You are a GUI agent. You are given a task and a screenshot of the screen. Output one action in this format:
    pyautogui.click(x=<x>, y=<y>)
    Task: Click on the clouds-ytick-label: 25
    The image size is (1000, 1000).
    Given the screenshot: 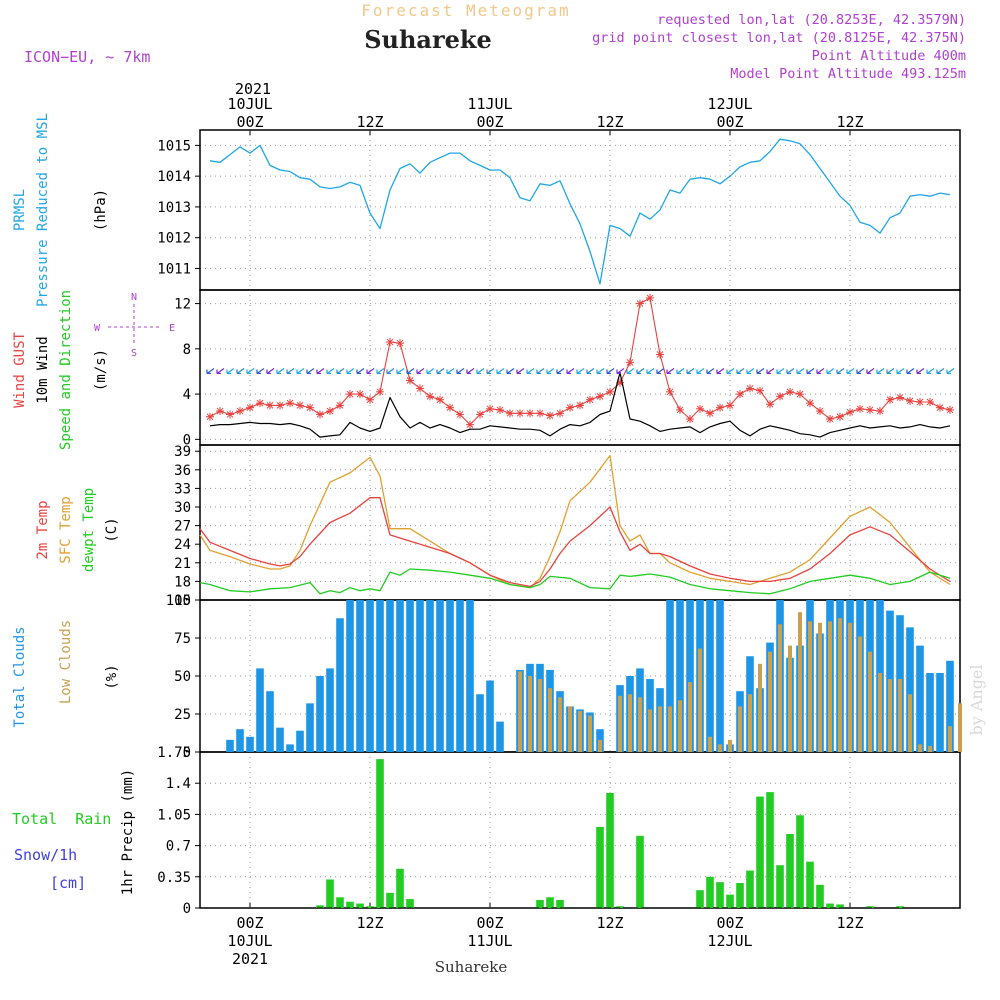 What is the action you would take?
    pyautogui.click(x=182, y=715)
    